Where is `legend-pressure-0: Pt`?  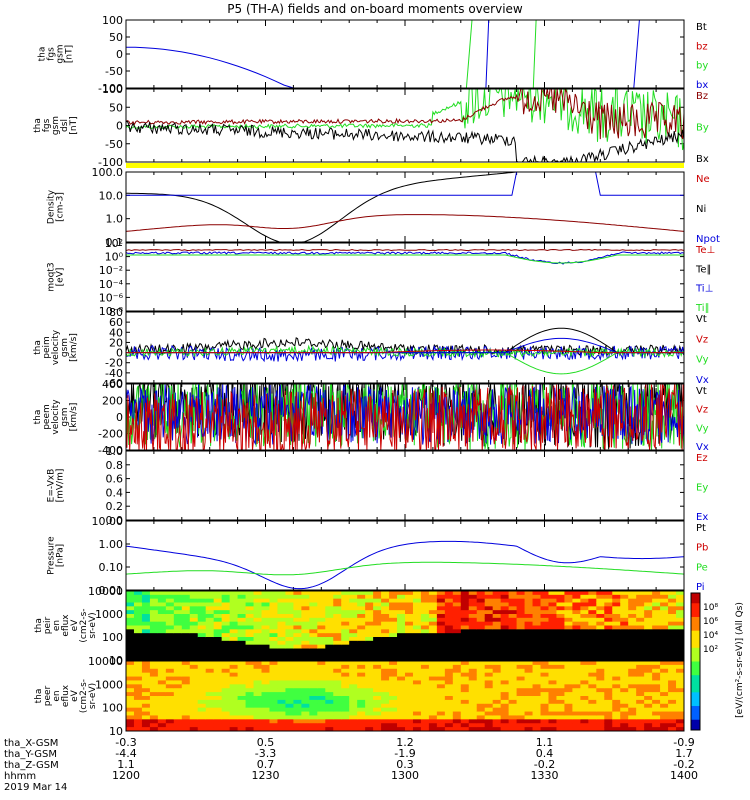 legend-pressure-0: Pt is located at coordinates (701, 528).